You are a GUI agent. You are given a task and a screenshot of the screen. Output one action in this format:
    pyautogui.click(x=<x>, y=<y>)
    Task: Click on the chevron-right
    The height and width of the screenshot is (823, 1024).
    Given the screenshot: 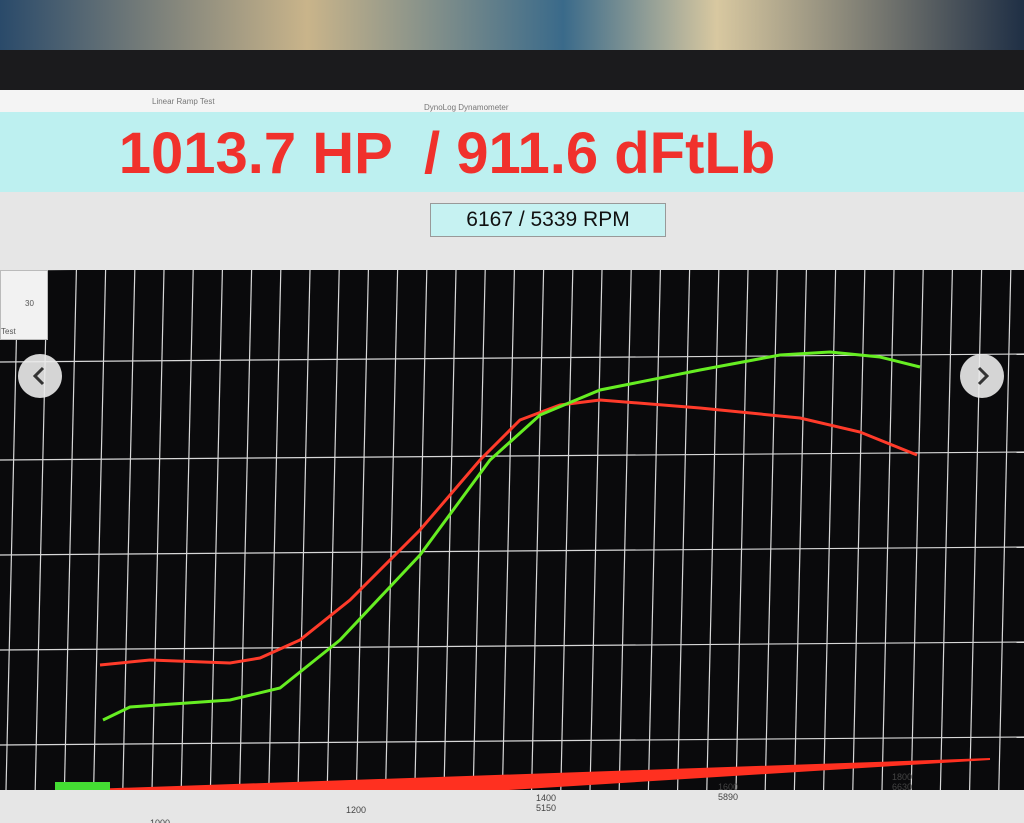 What is the action you would take?
    pyautogui.click(x=983, y=376)
    